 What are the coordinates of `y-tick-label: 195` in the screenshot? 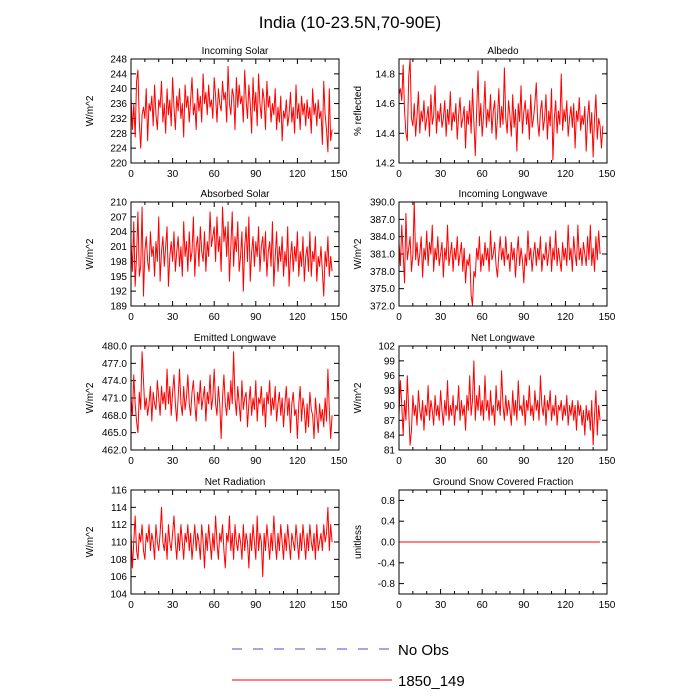 It's located at (118, 277).